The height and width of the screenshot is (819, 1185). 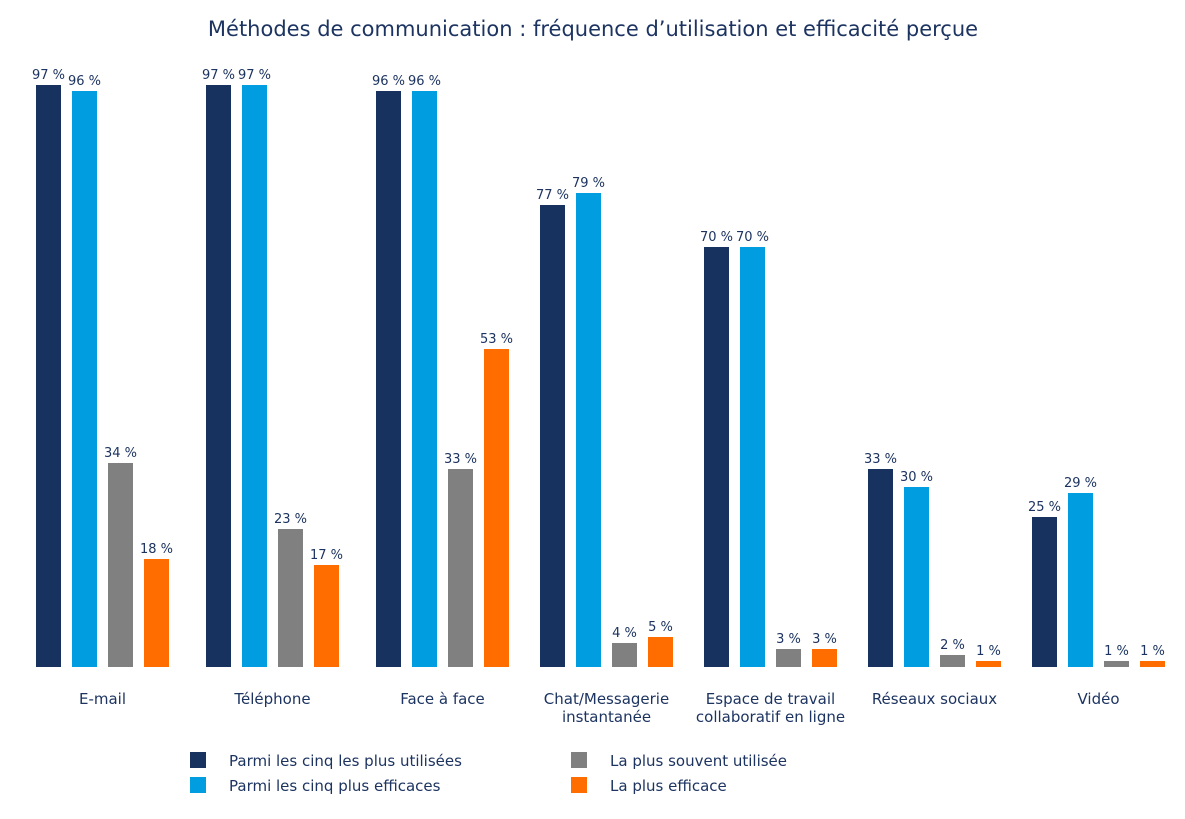 What do you see at coordinates (952, 661) in the screenshot?
I see `bar-reseaux-sociaux-s3` at bounding box center [952, 661].